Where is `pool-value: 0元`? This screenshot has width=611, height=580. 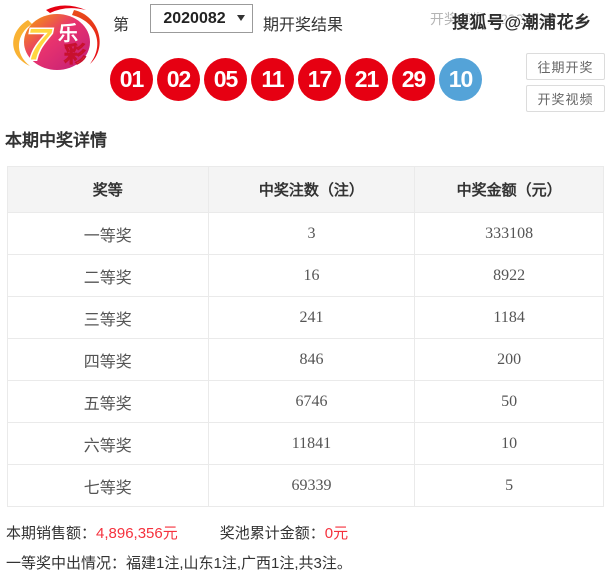 pool-value: 0元 is located at coordinates (336, 533).